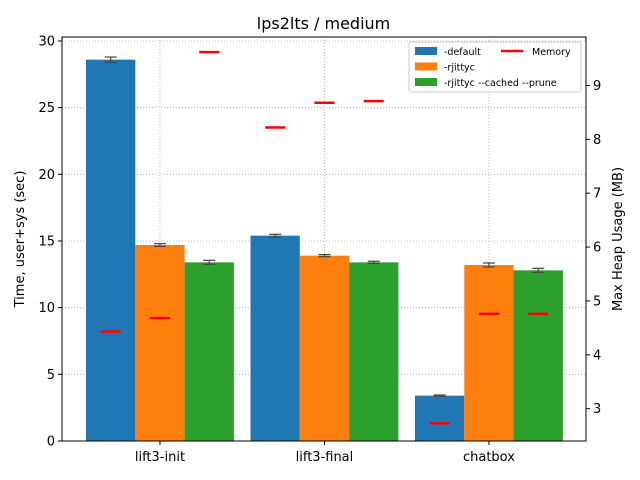  I want to click on x-tick-label: lift3-init, so click(160, 457).